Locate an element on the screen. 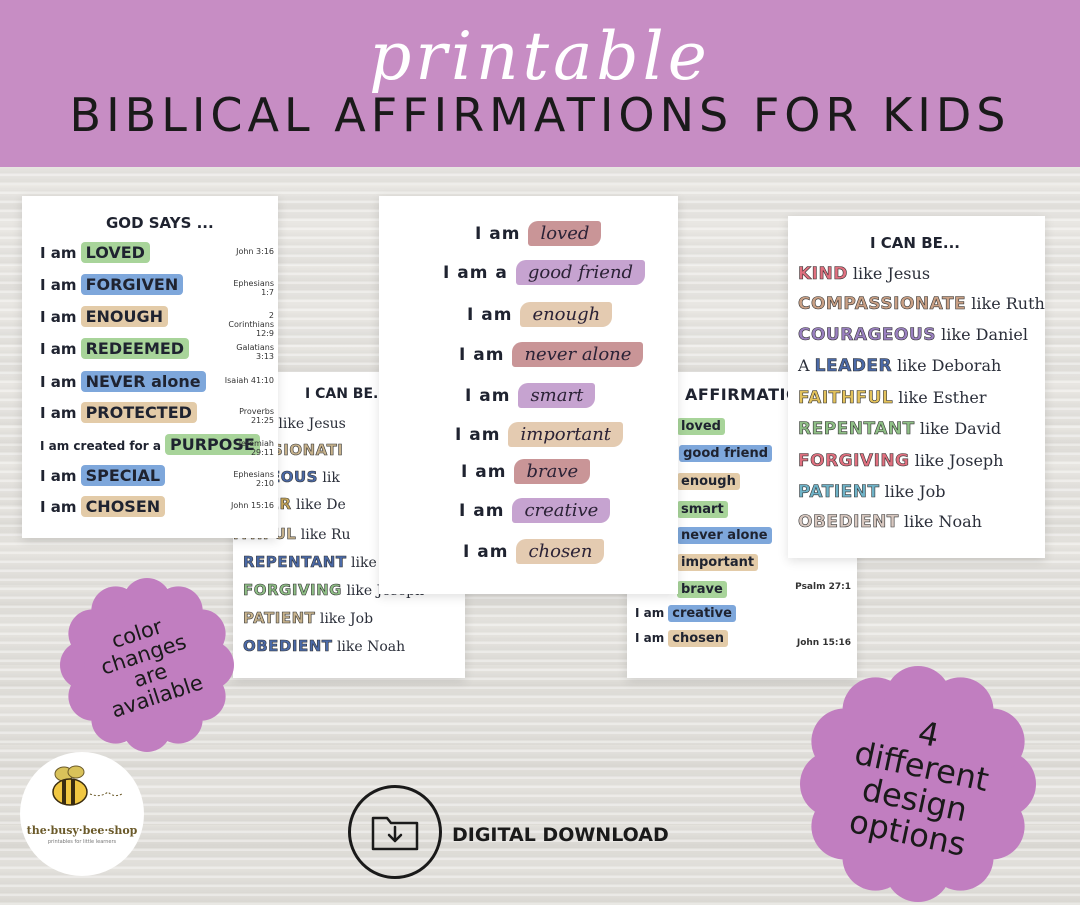 This screenshot has height=905, width=1080. highlight-word: smart is located at coordinates (702, 509).